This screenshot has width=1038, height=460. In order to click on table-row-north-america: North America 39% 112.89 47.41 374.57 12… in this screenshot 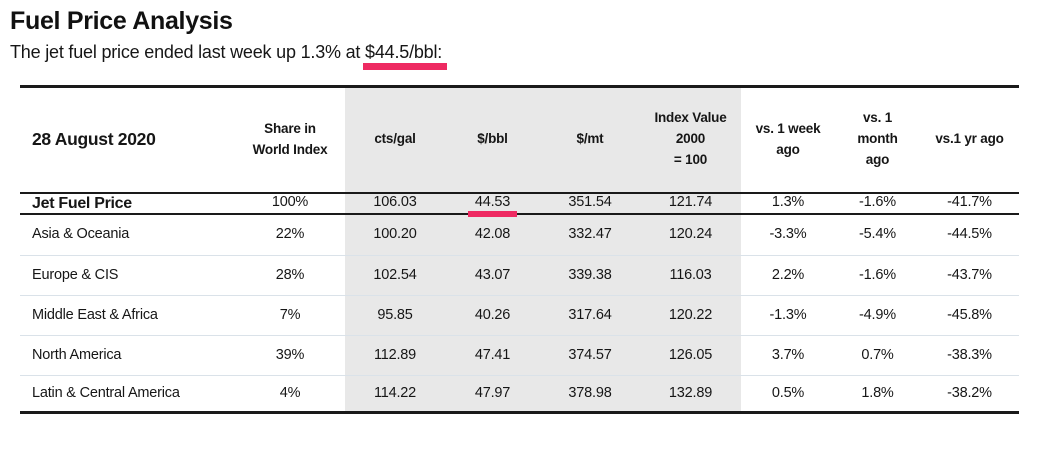, I will do `click(519, 354)`.